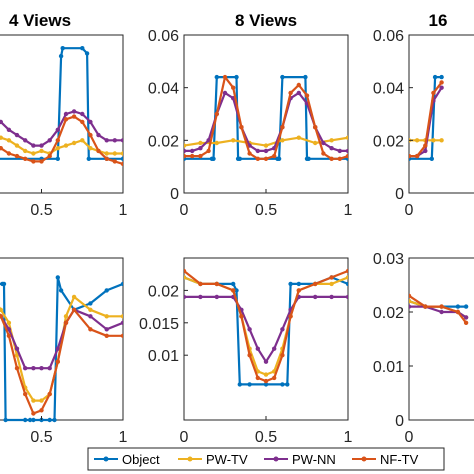 Image resolution: width=474 pixels, height=474 pixels. I want to click on y-tick-label: 0.04, so click(388, 89).